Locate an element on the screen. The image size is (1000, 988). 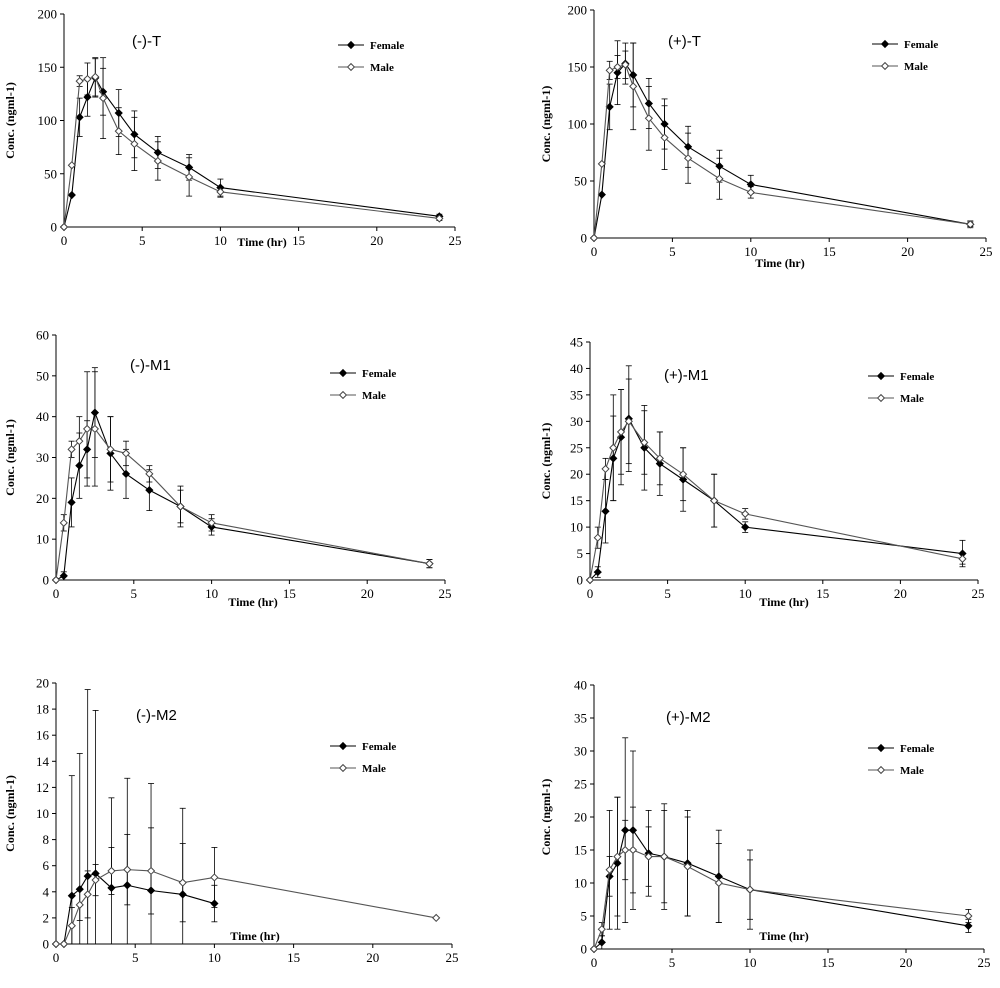
x-tick-label: 5 is located at coordinates (134, 593).